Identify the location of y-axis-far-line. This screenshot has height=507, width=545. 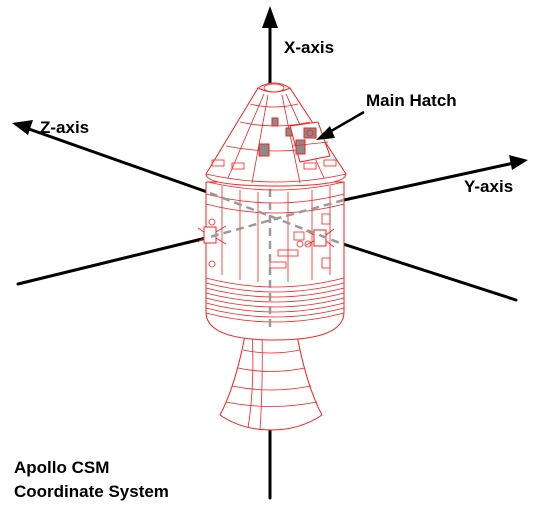
(112, 261).